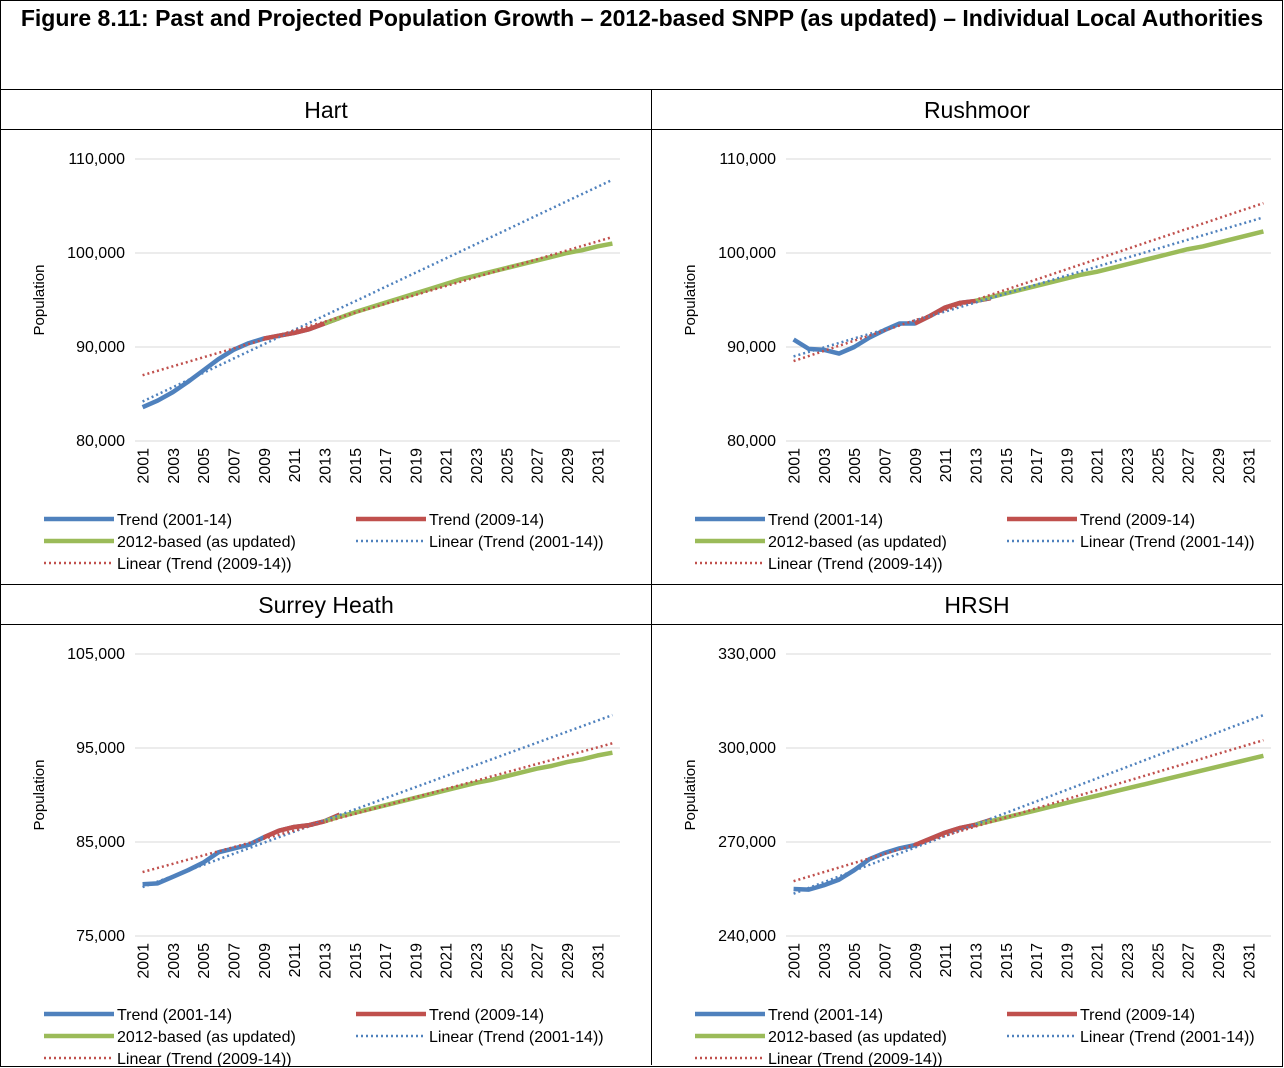 The width and height of the screenshot is (1284, 1068). What do you see at coordinates (100, 842) in the screenshot?
I see `y-tick-label: 85,000` at bounding box center [100, 842].